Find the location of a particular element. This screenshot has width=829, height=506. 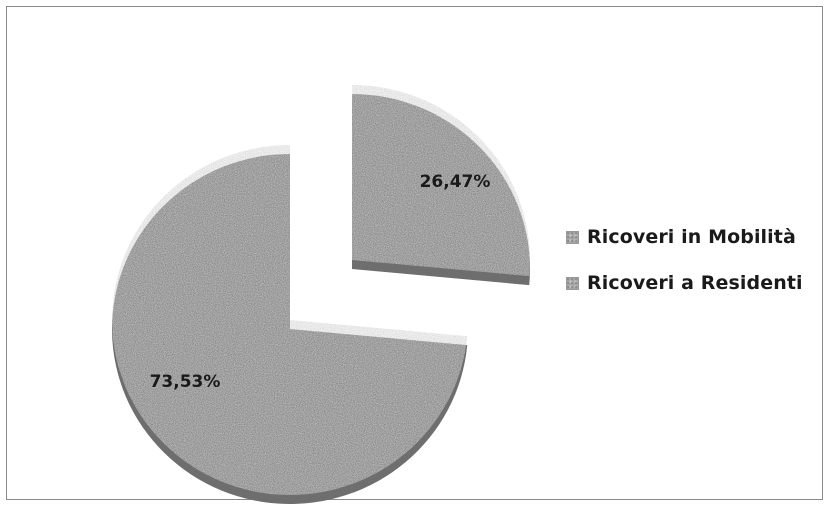

legend-item-residenti: Ricoveri a Residenti is located at coordinates (684, 283).